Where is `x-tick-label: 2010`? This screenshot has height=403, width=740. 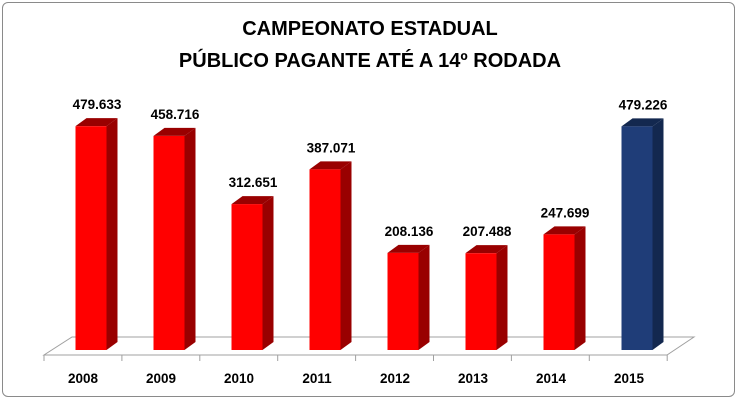 x-tick-label: 2010 is located at coordinates (239, 378).